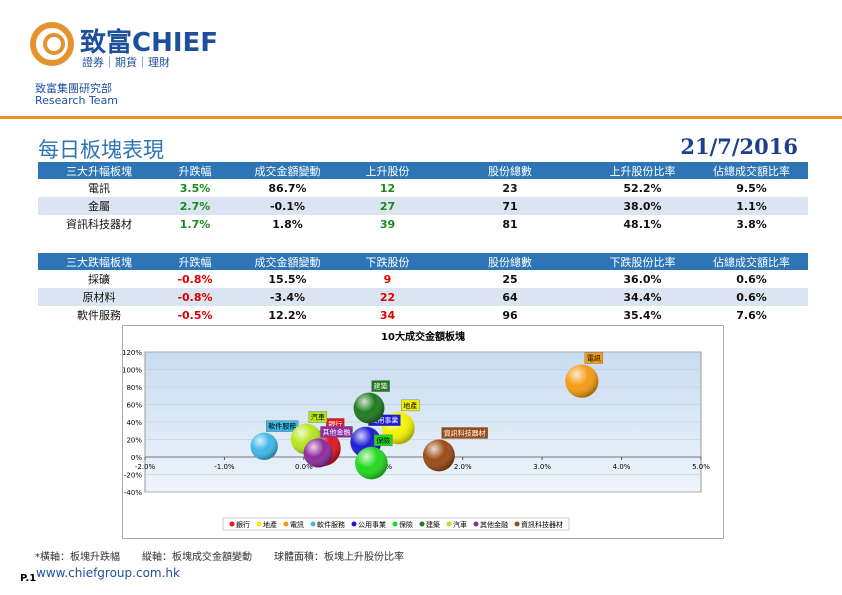 Image resolution: width=842 pixels, height=595 pixels. What do you see at coordinates (270, 524) in the screenshot?
I see `legend-label: 地產` at bounding box center [270, 524].